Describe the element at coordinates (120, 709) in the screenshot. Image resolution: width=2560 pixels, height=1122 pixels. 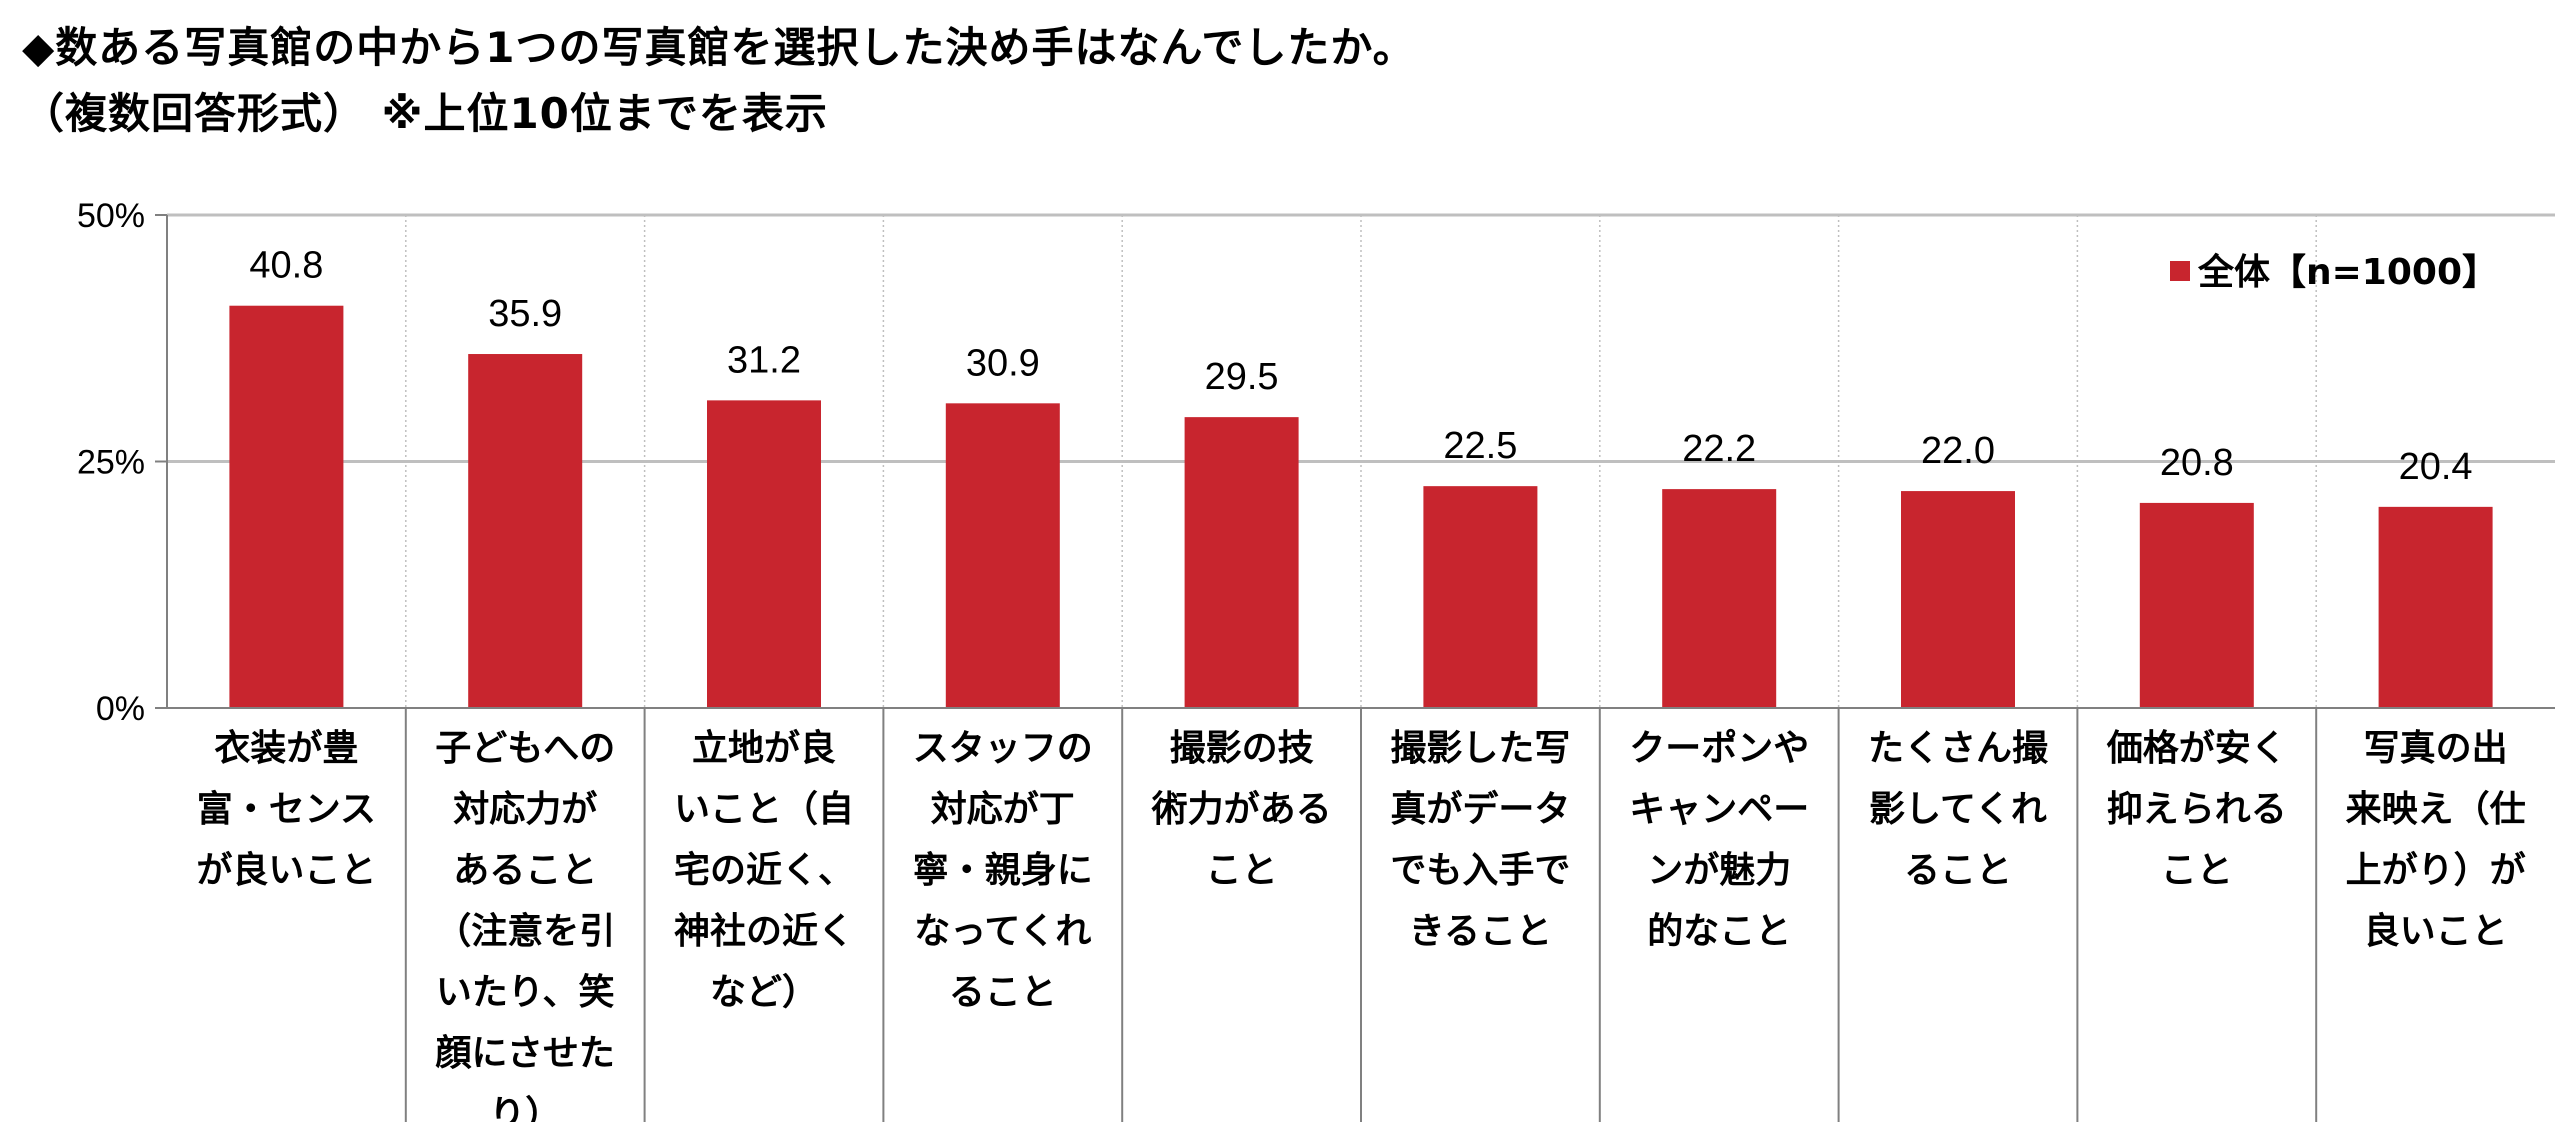
I see `y-tick-label: 0%` at that location.